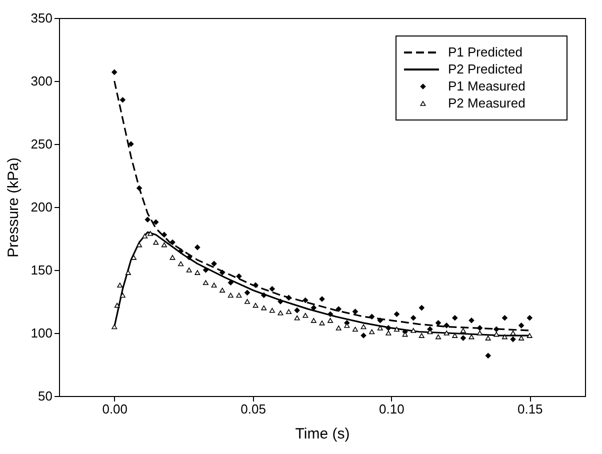  I want to click on y-tick-label: 350, so click(41, 18).